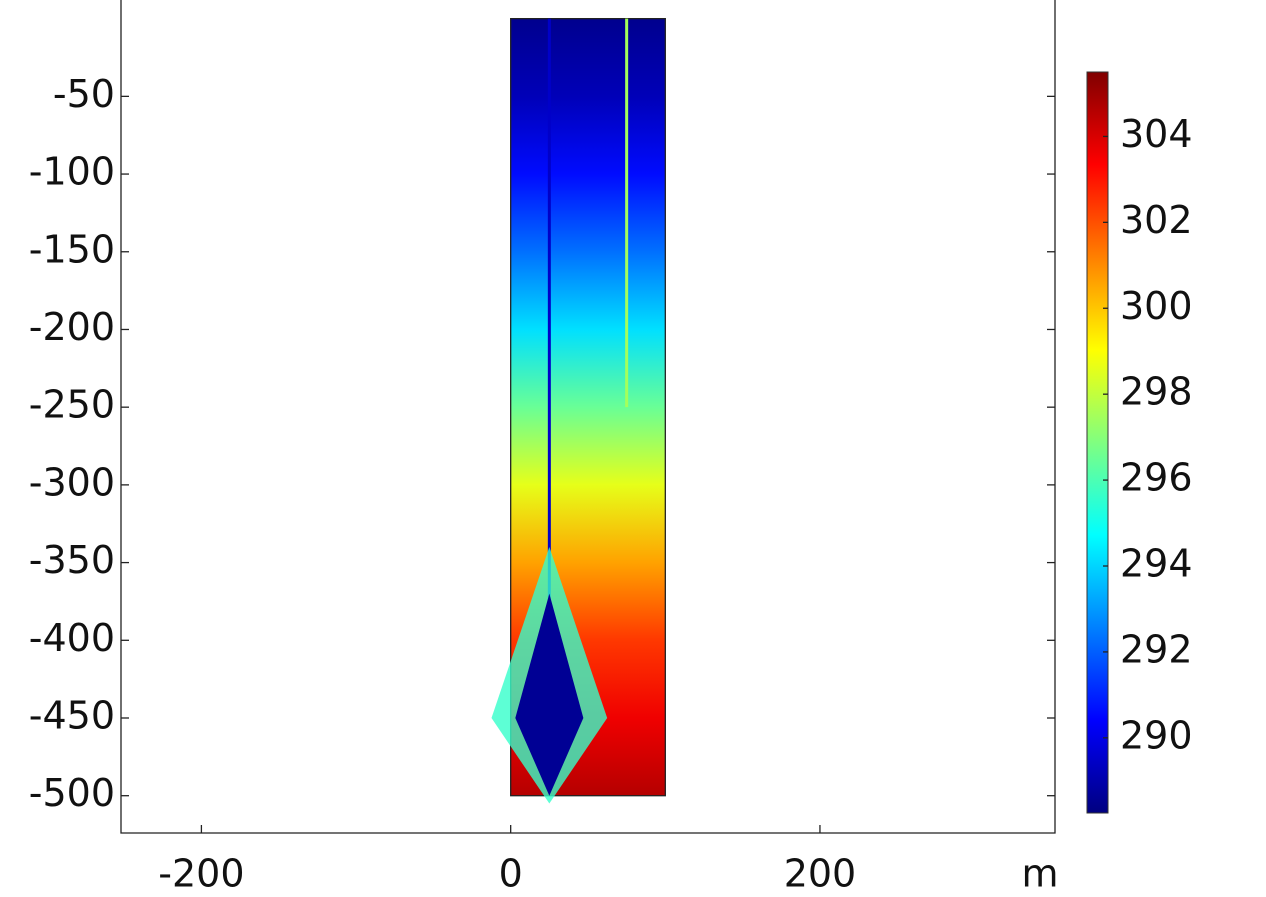  I want to click on colorbar-tick-label: 290, so click(1156, 735).